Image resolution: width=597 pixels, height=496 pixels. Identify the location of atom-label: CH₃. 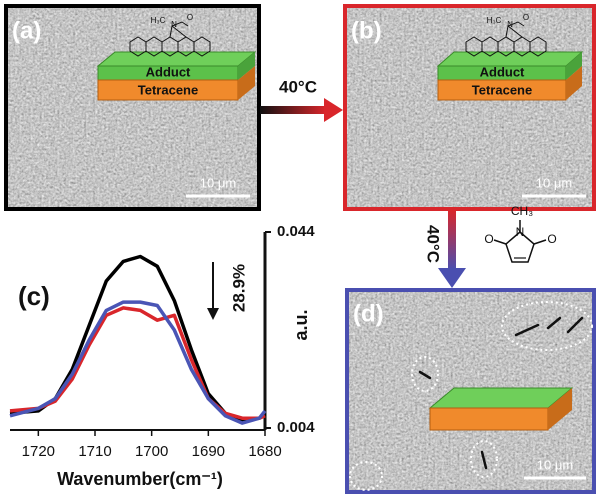
(522, 211).